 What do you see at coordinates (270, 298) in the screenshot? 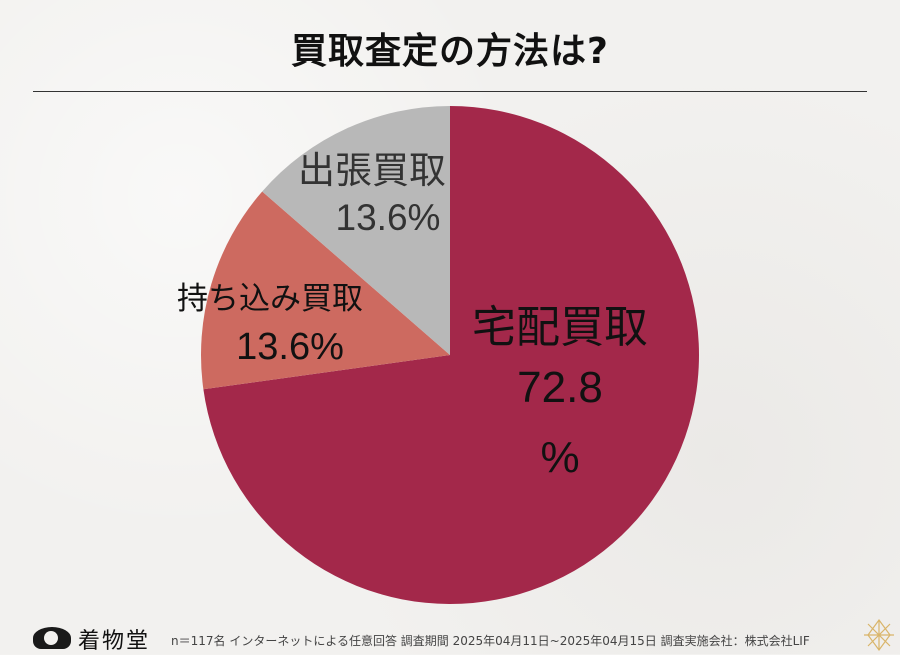
I see `slice-label-carry-in: 持ち込み買取` at bounding box center [270, 298].